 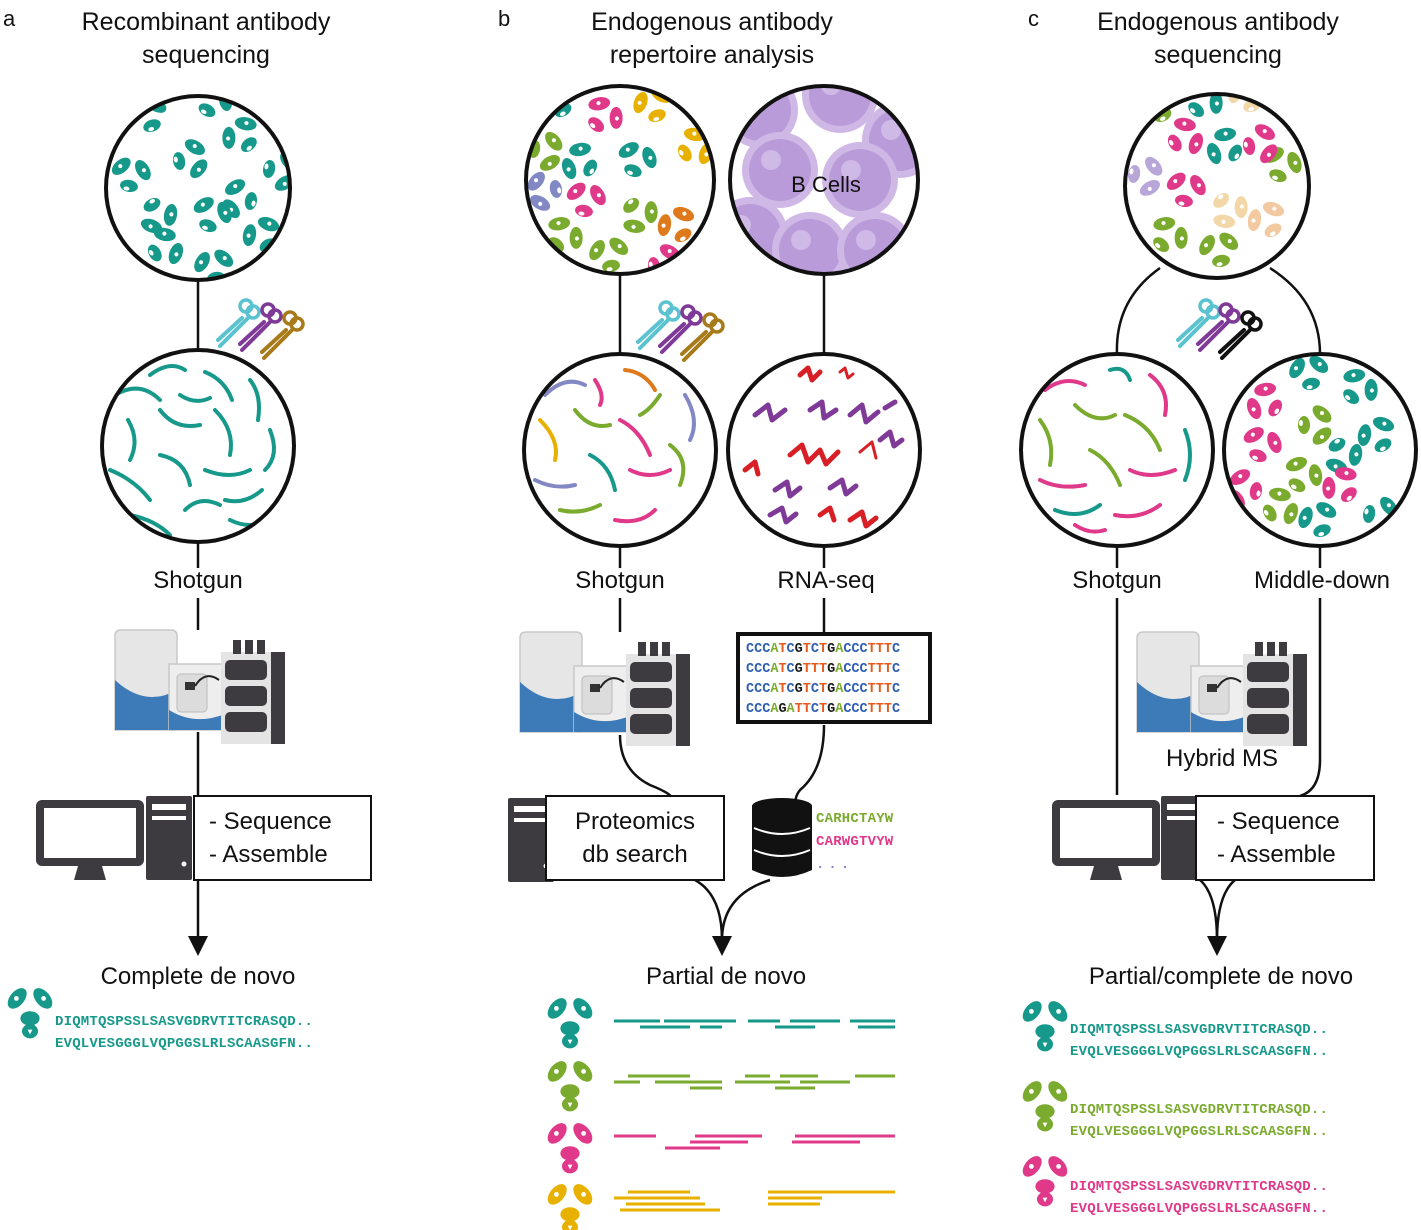 What do you see at coordinates (712, 22) in the screenshot?
I see `panel-b-title-line1: Endogenous antibody` at bounding box center [712, 22].